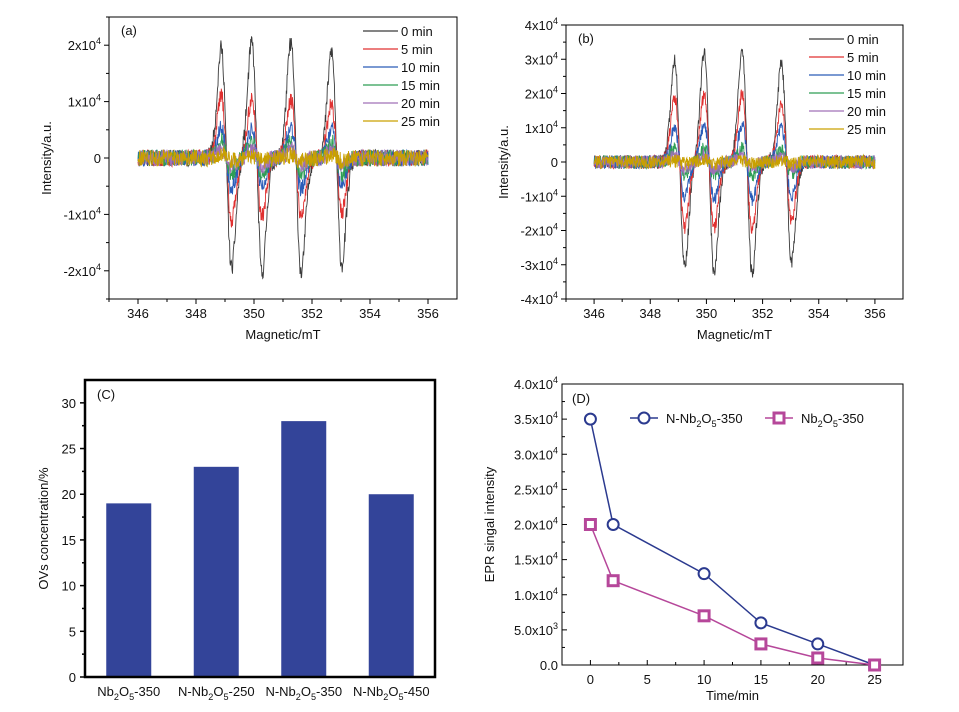 Image resolution: width=959 pixels, height=712 pixels. What do you see at coordinates (747, 420) in the screenshot?
I see `legend: N-Nb2O5-350 Nb2O5-350` at bounding box center [747, 420].